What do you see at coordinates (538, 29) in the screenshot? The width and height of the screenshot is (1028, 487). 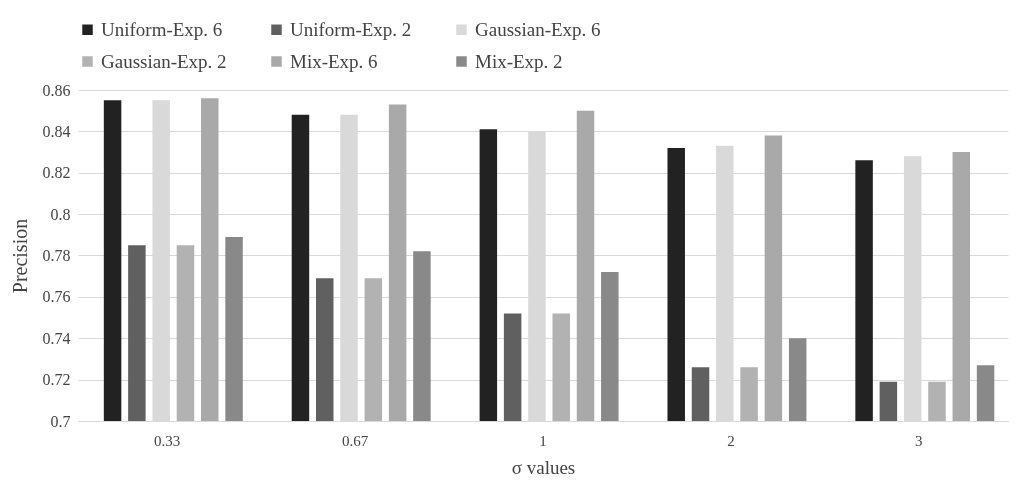 I see `legend-label: Gaussian-Exp. 6` at bounding box center [538, 29].